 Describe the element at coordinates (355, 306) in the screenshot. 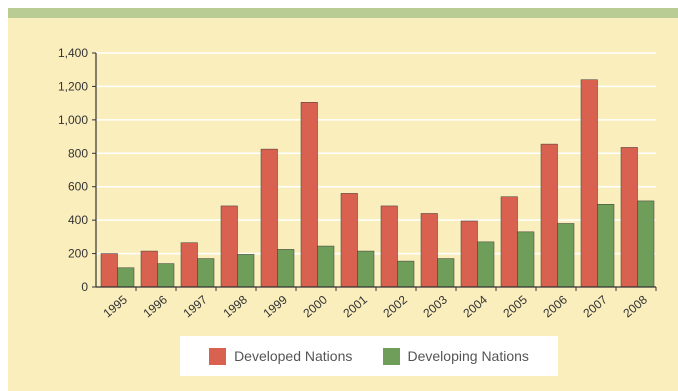

I see `x-tick-label: 2001` at that location.